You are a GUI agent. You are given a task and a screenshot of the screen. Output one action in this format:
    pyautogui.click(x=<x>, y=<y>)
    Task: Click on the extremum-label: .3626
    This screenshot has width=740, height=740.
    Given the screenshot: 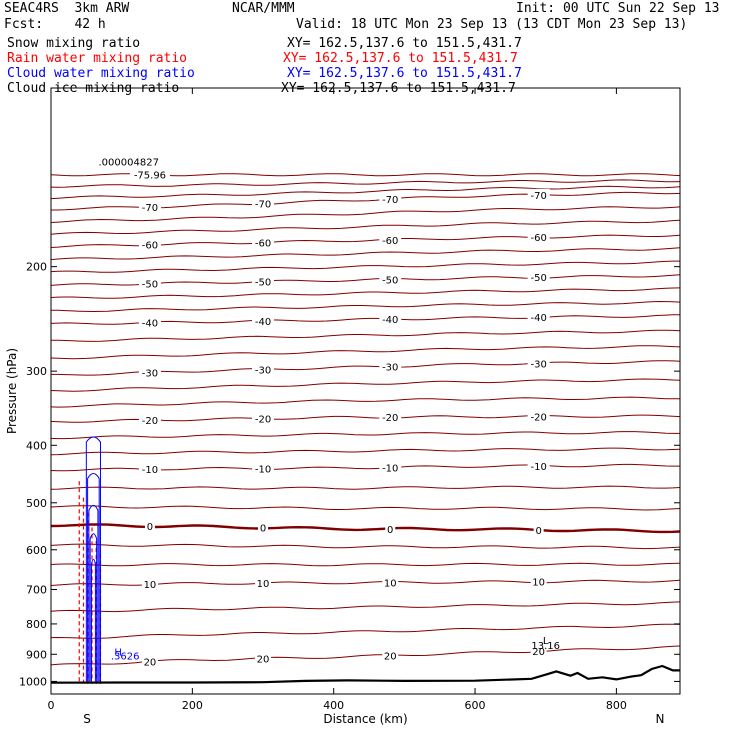 What is the action you would take?
    pyautogui.click(x=125, y=656)
    